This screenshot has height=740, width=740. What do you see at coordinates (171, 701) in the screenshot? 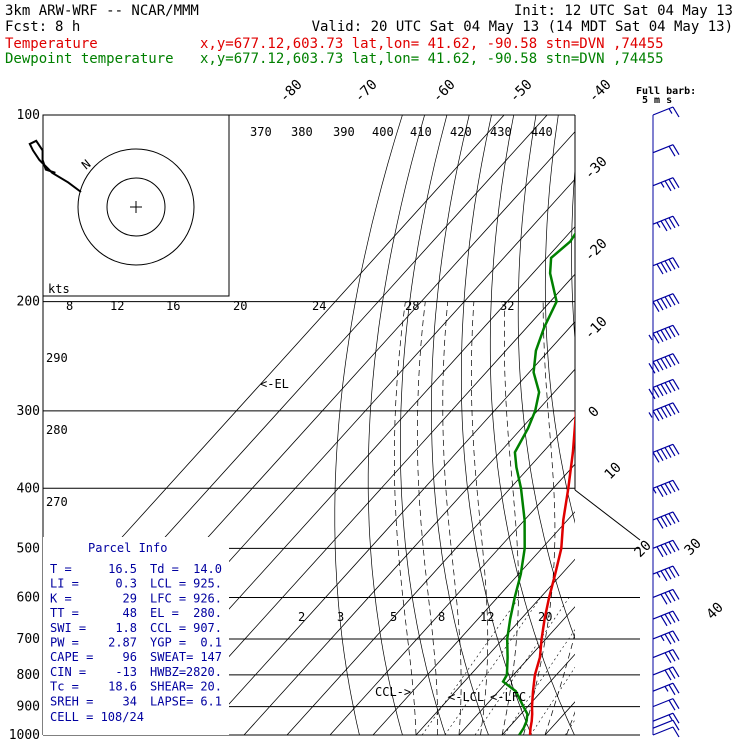
I see `parcel-key-right: LAPSE=` at bounding box center [171, 701].